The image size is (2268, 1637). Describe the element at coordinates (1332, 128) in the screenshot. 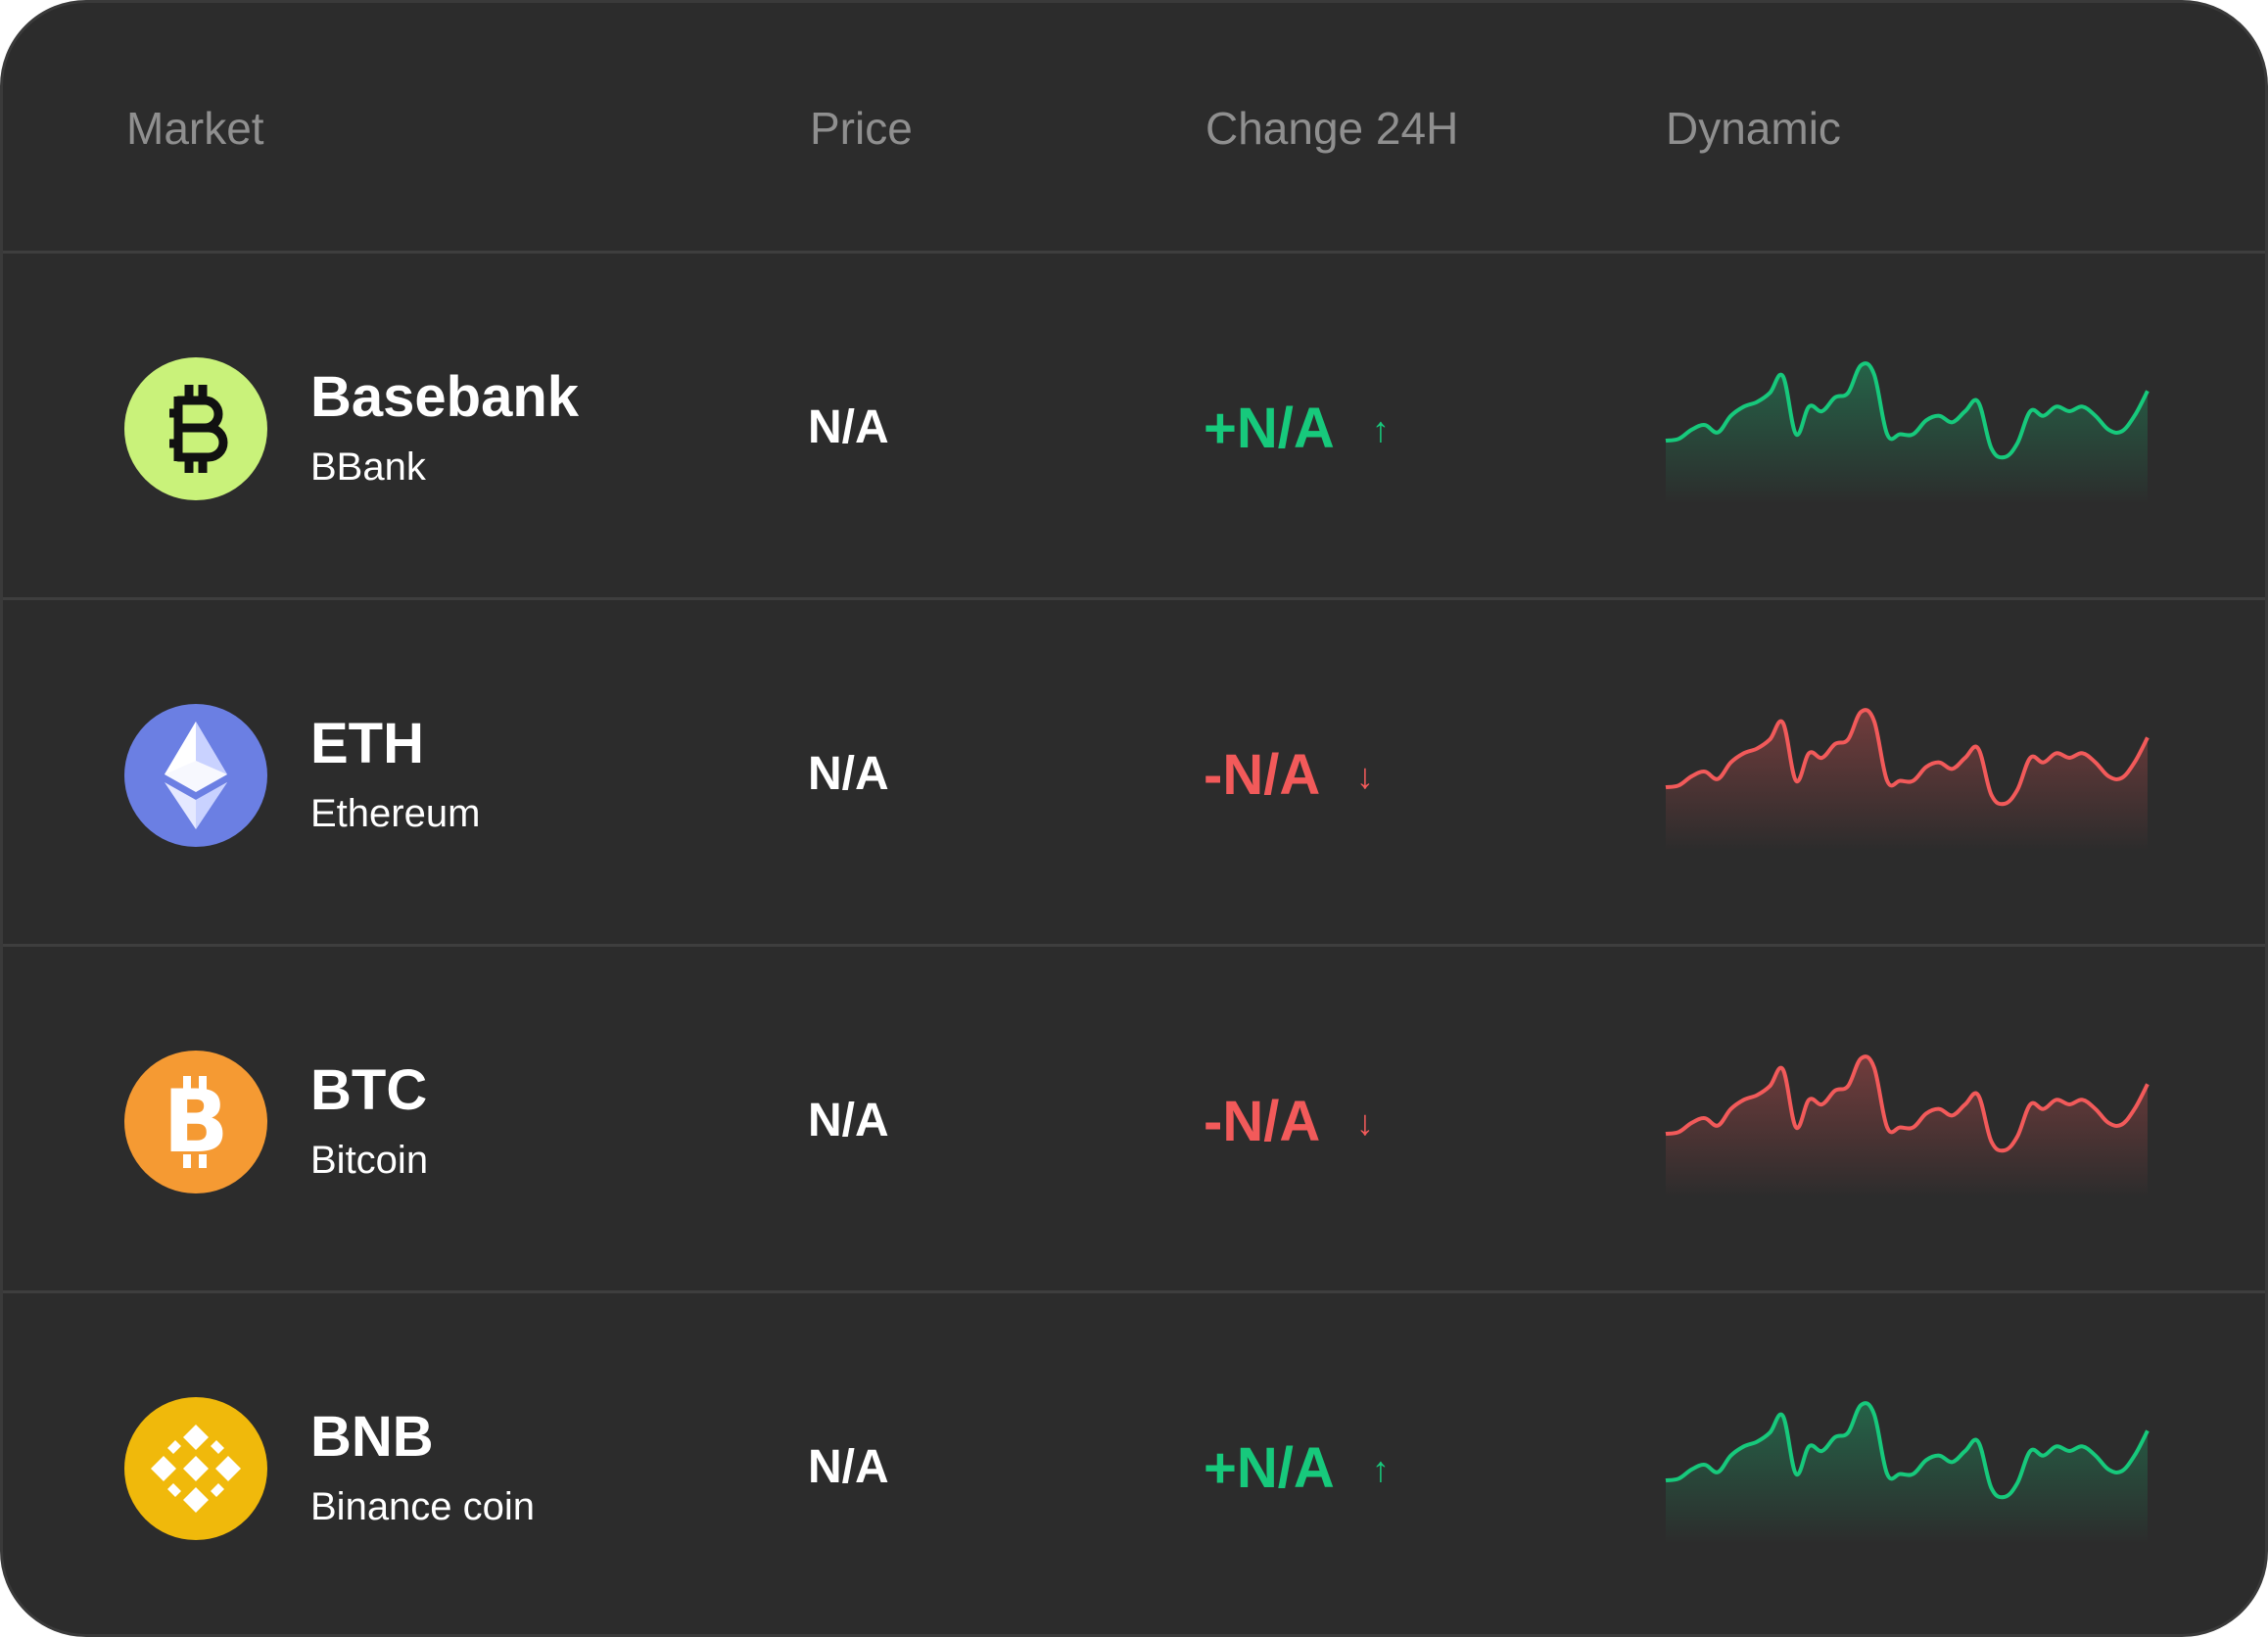

I see `column-header-change: Change 24H` at that location.